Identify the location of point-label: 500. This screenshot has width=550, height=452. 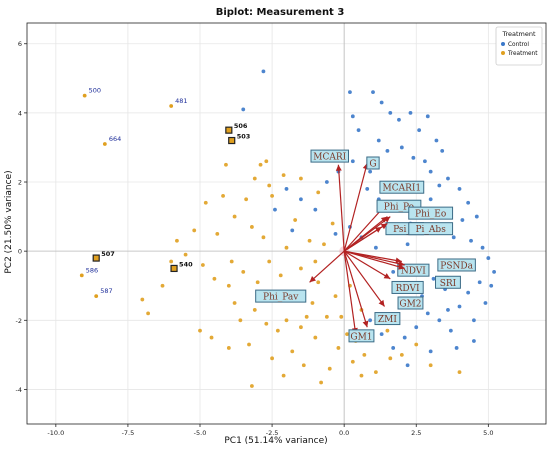
(95, 91).